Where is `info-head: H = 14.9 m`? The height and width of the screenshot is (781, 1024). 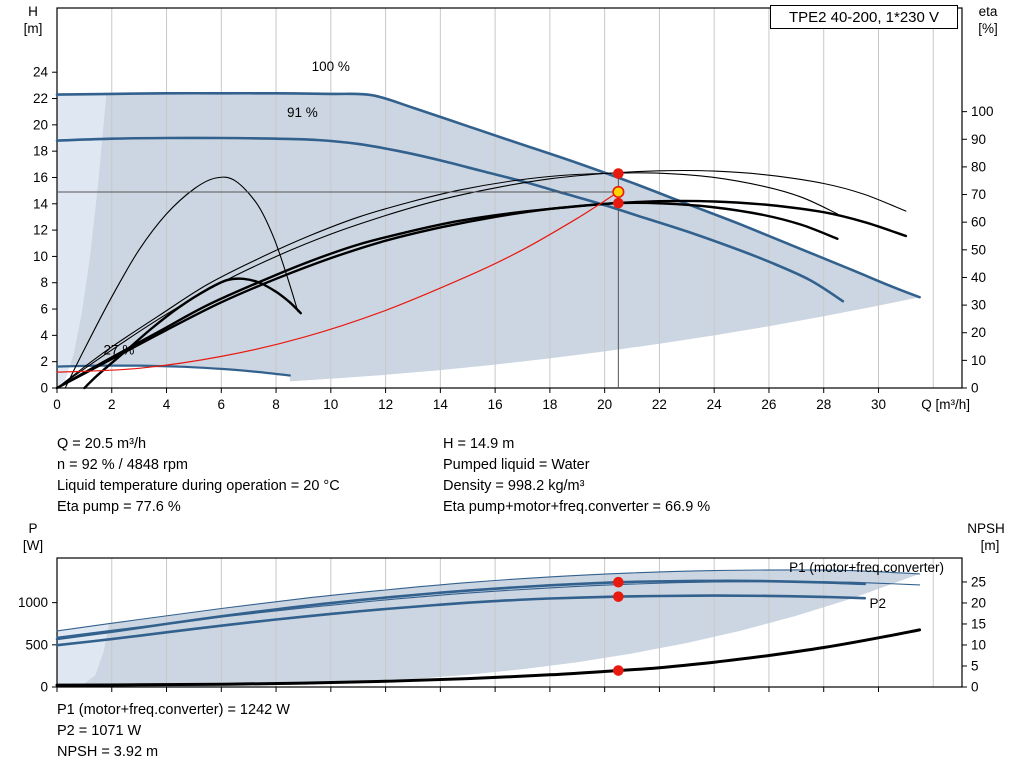
info-head: H = 14.9 m is located at coordinates (479, 444).